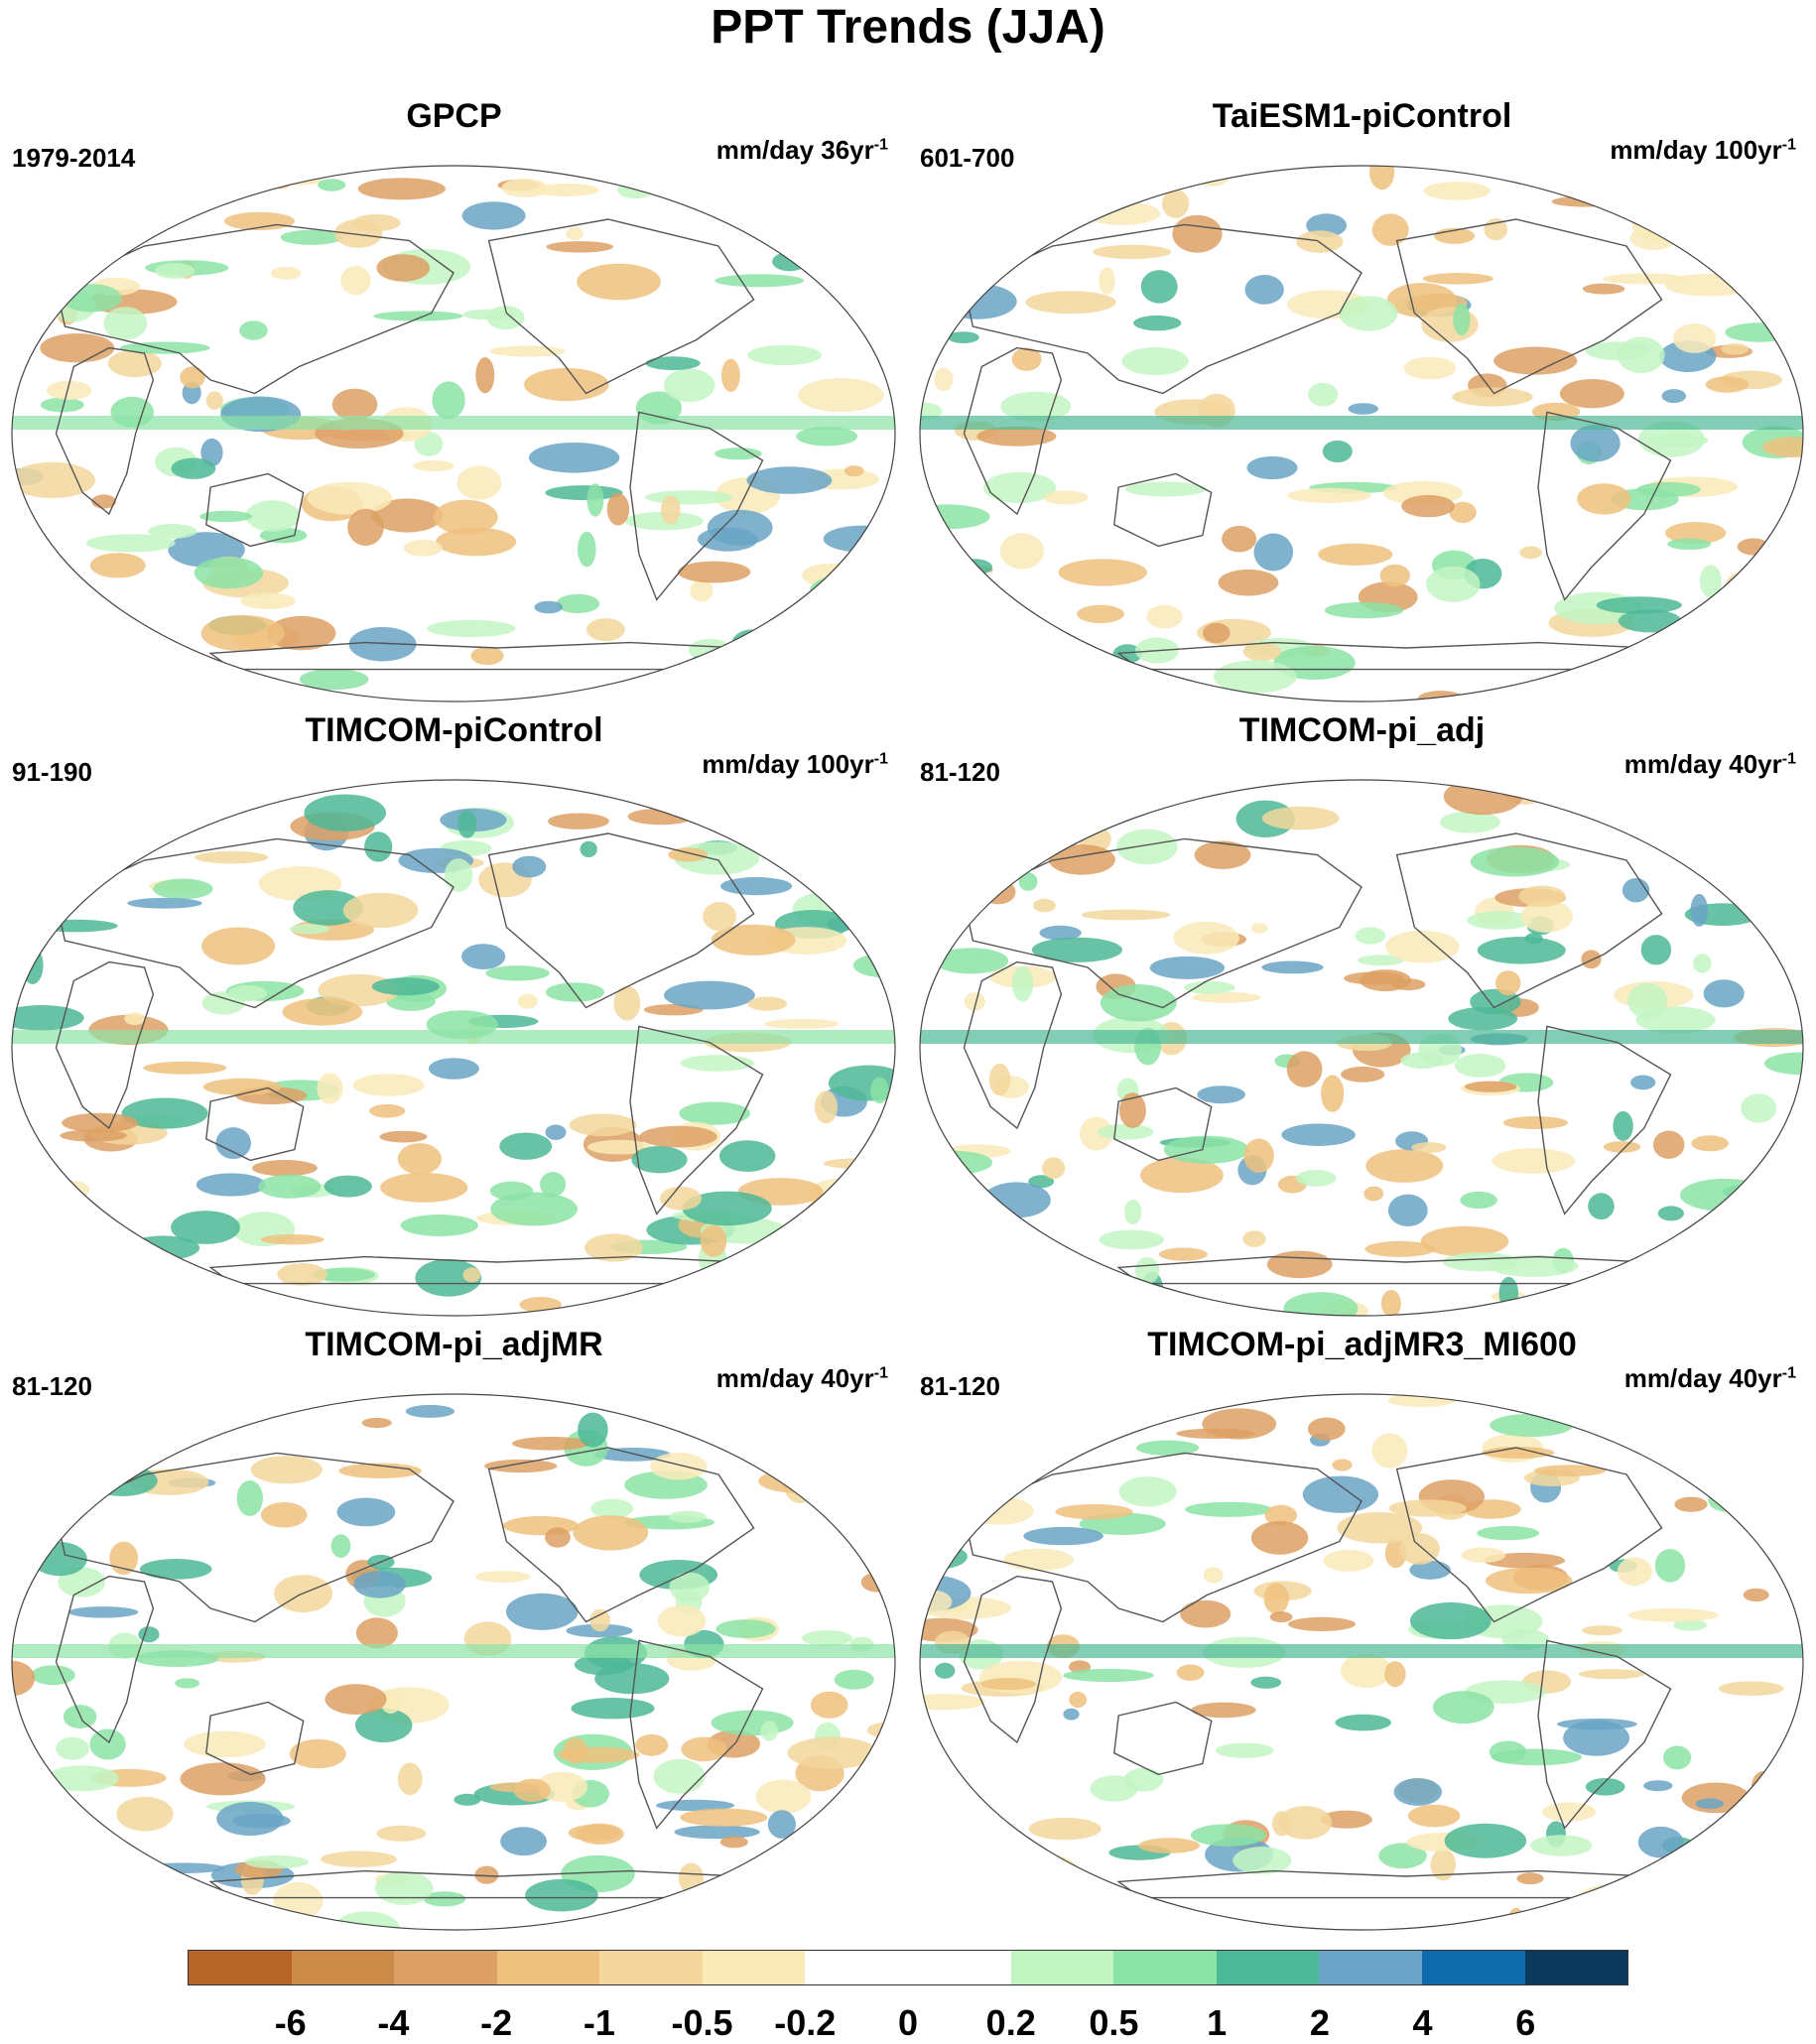 The width and height of the screenshot is (1816, 2044). I want to click on panel-title: TaiESM1-piControl, so click(1362, 116).